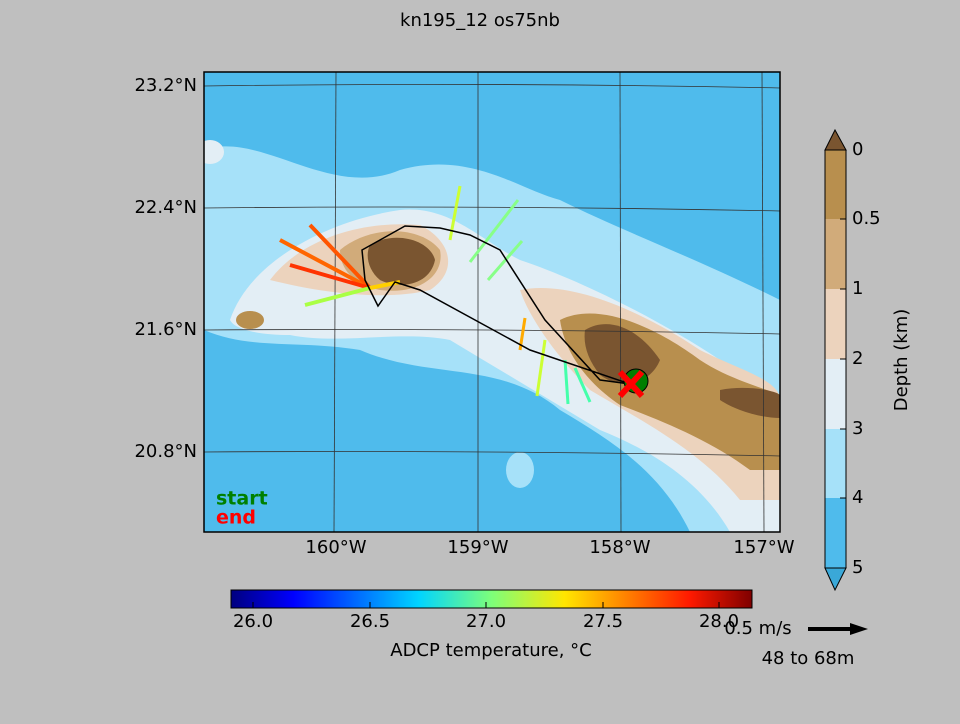 This screenshot has height=724, width=960. Describe the element at coordinates (857, 149) in the screenshot. I see `depth-tick-label: 0` at that location.